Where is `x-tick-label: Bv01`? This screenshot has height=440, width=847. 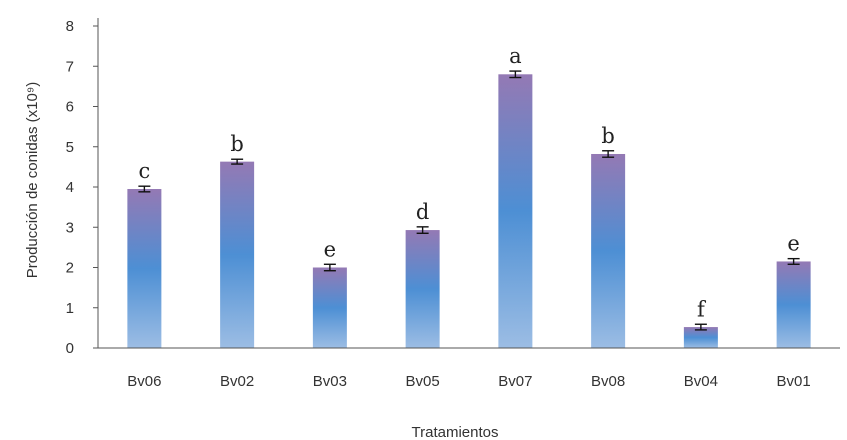
x-tick-label: Bv01 is located at coordinates (794, 381).